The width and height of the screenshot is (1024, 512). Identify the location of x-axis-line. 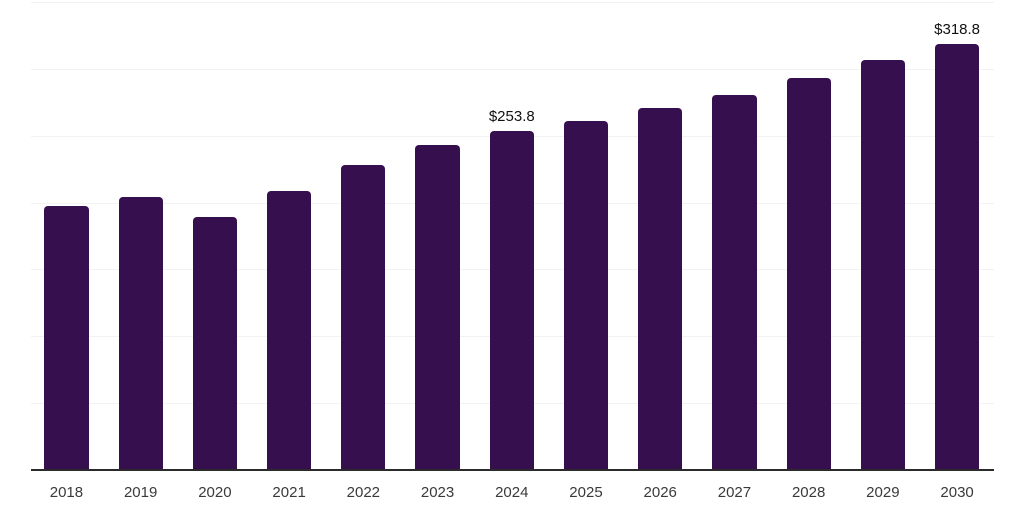
(512, 470).